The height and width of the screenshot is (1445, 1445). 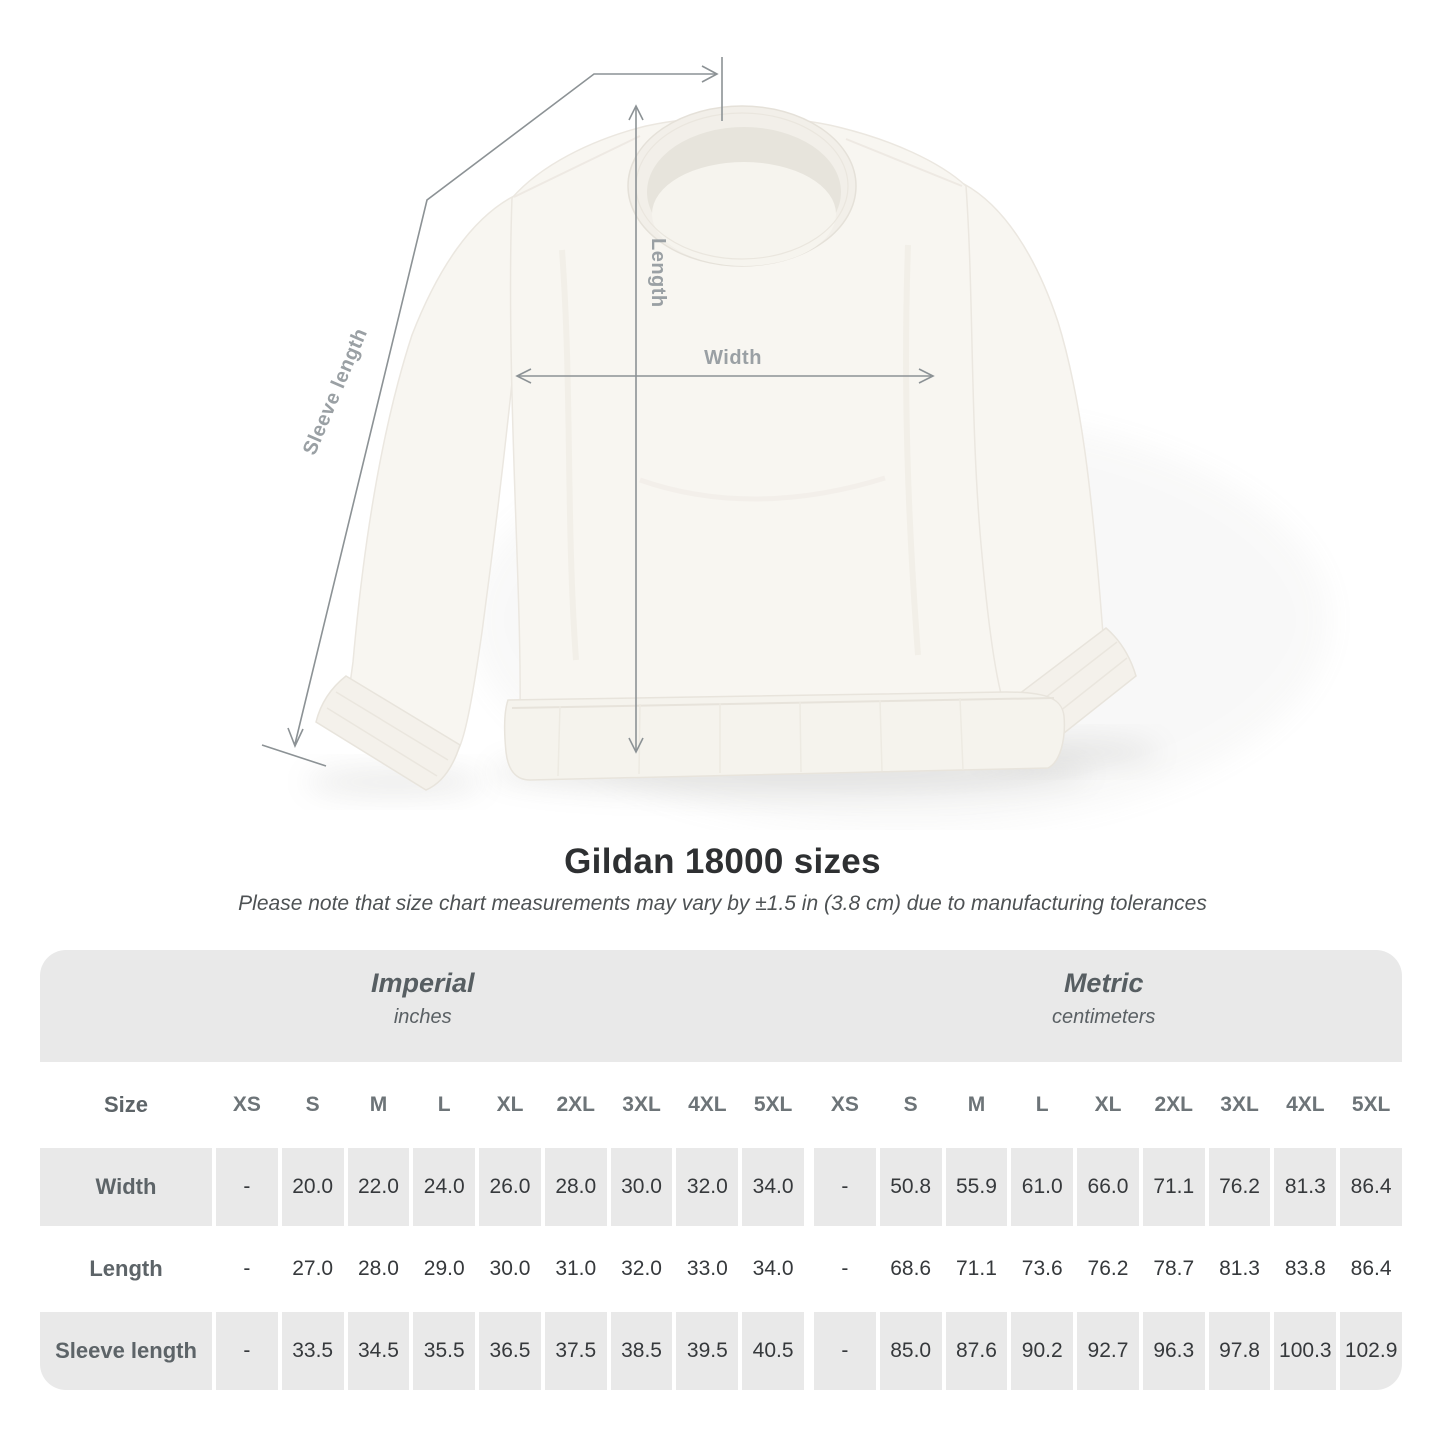 I want to click on table-cell: 32.0, so click(x=641, y=1269).